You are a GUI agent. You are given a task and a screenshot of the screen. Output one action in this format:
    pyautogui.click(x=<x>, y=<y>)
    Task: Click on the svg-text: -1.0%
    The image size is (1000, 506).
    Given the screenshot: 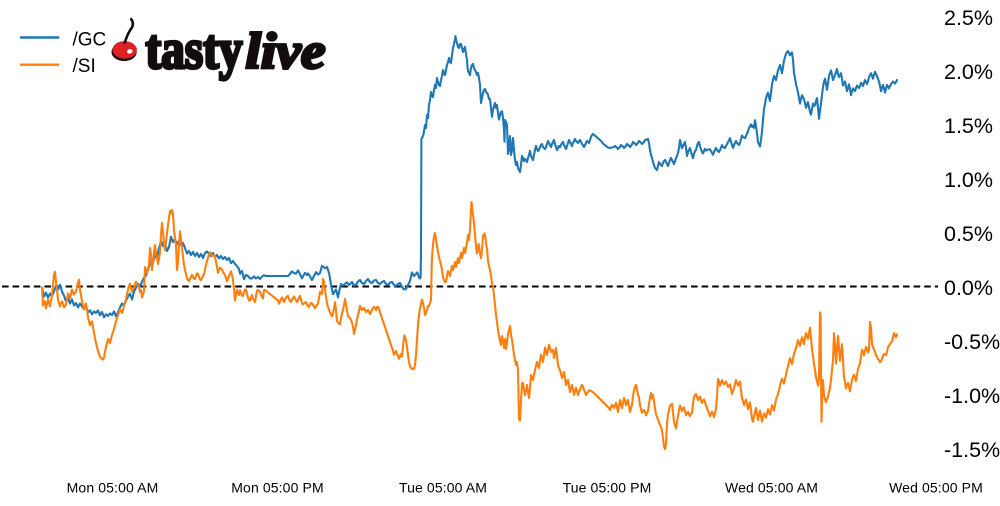 What is the action you would take?
    pyautogui.click(x=972, y=396)
    